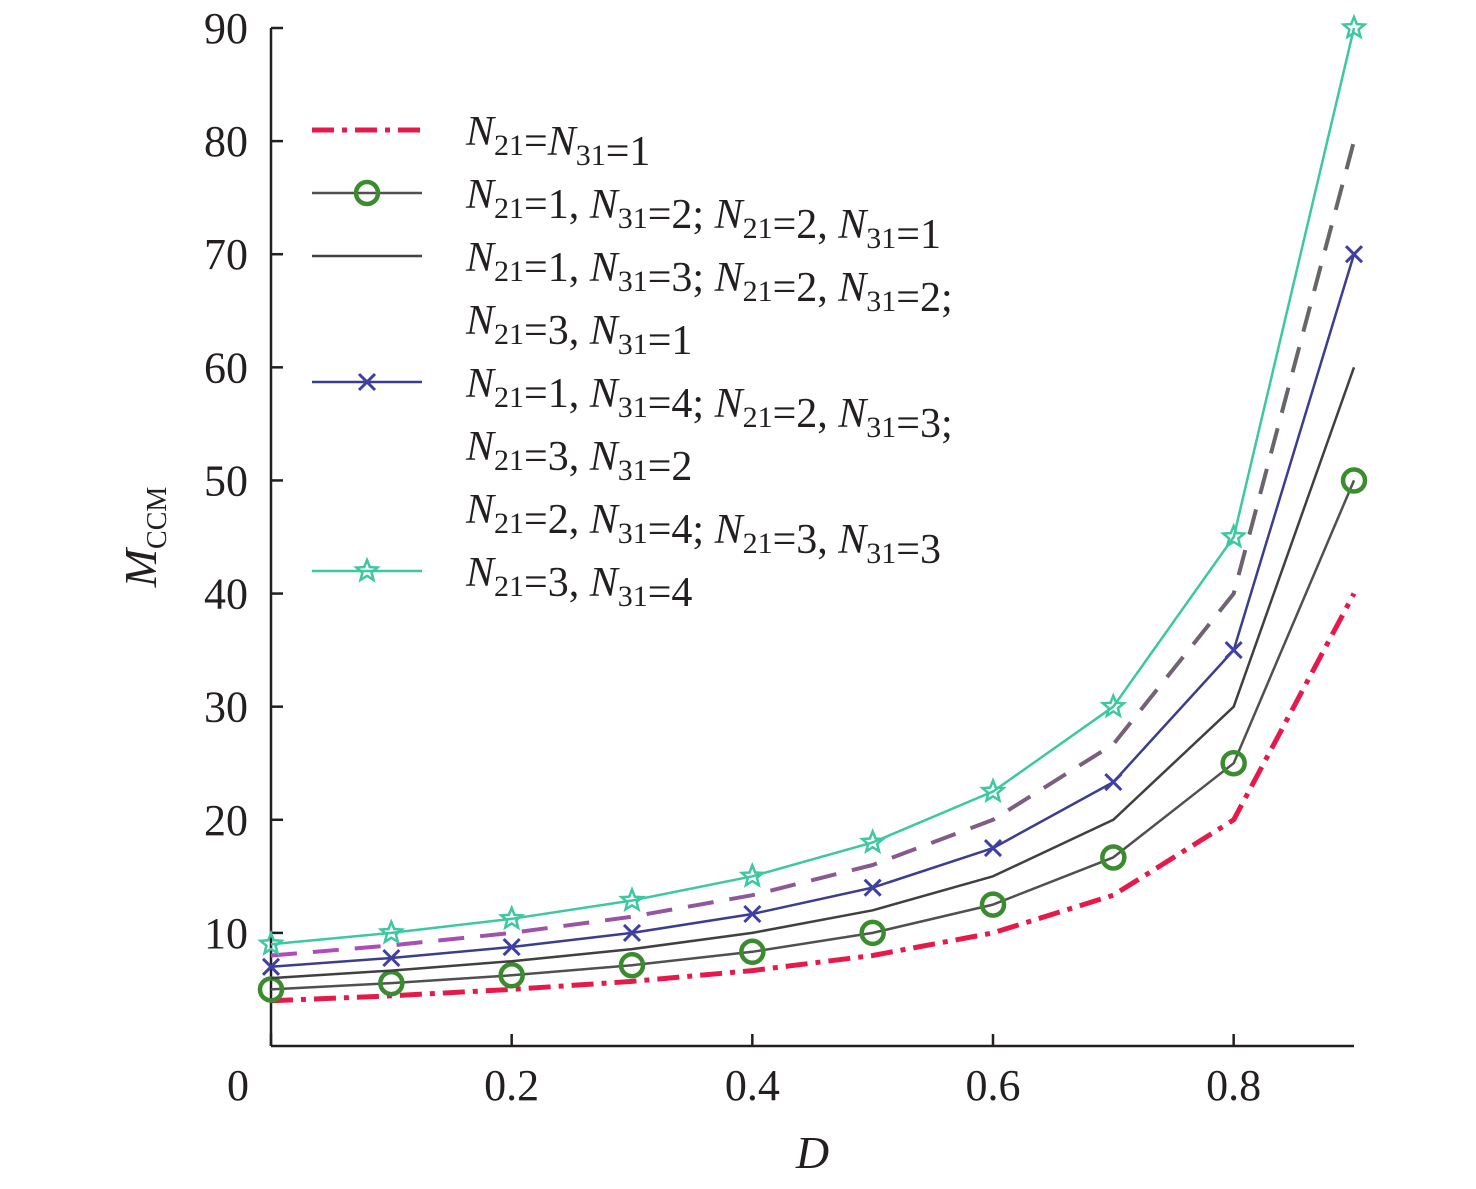 The image size is (1476, 1189). What do you see at coordinates (226, 820) in the screenshot?
I see `y-tick-label: 20` at bounding box center [226, 820].